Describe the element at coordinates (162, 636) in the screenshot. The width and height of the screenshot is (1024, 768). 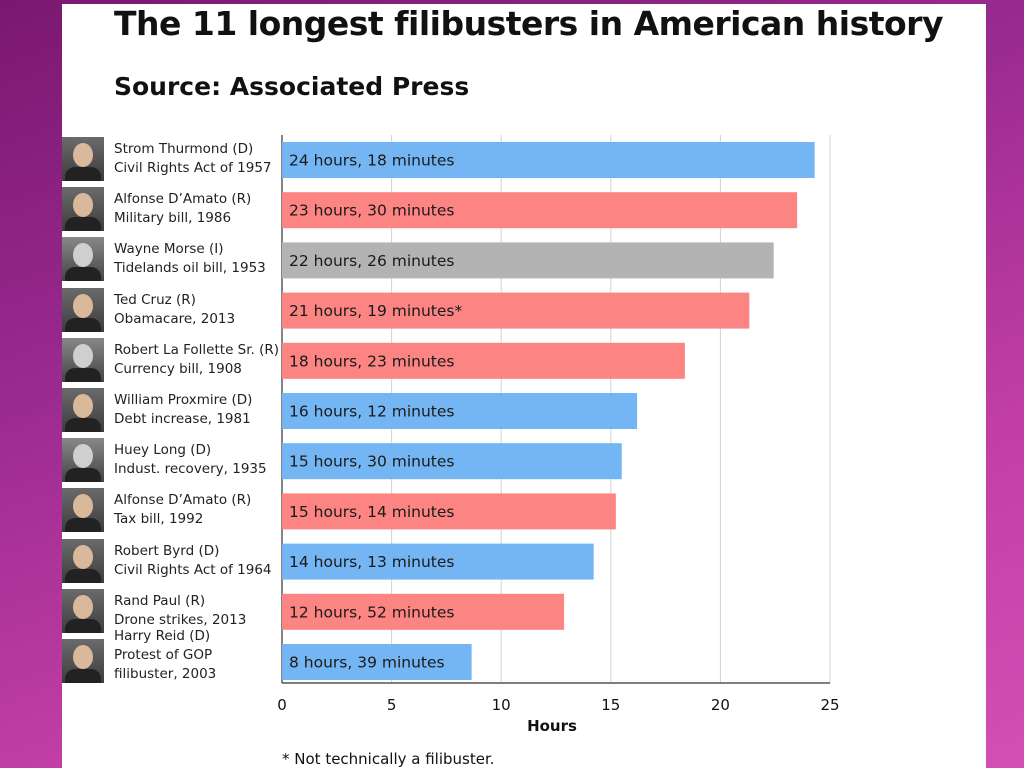
I see `senator-name: Harry Reid (D)` at that location.